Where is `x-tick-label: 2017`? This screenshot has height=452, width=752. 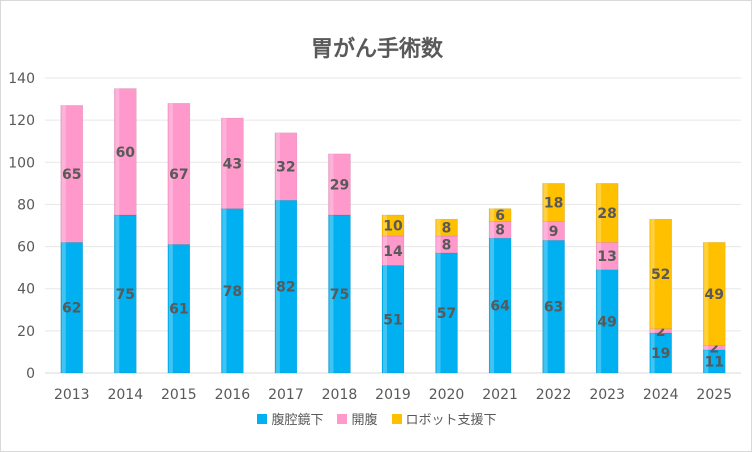 x-tick-label: 2017 is located at coordinates (286, 395).